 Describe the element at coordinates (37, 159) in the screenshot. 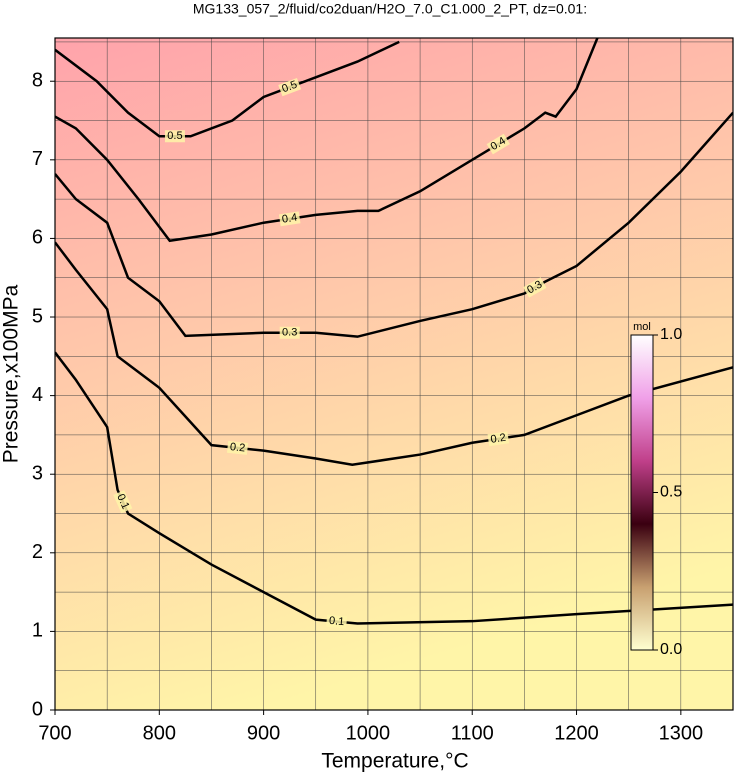

I see `y-tick-label: 7` at that location.